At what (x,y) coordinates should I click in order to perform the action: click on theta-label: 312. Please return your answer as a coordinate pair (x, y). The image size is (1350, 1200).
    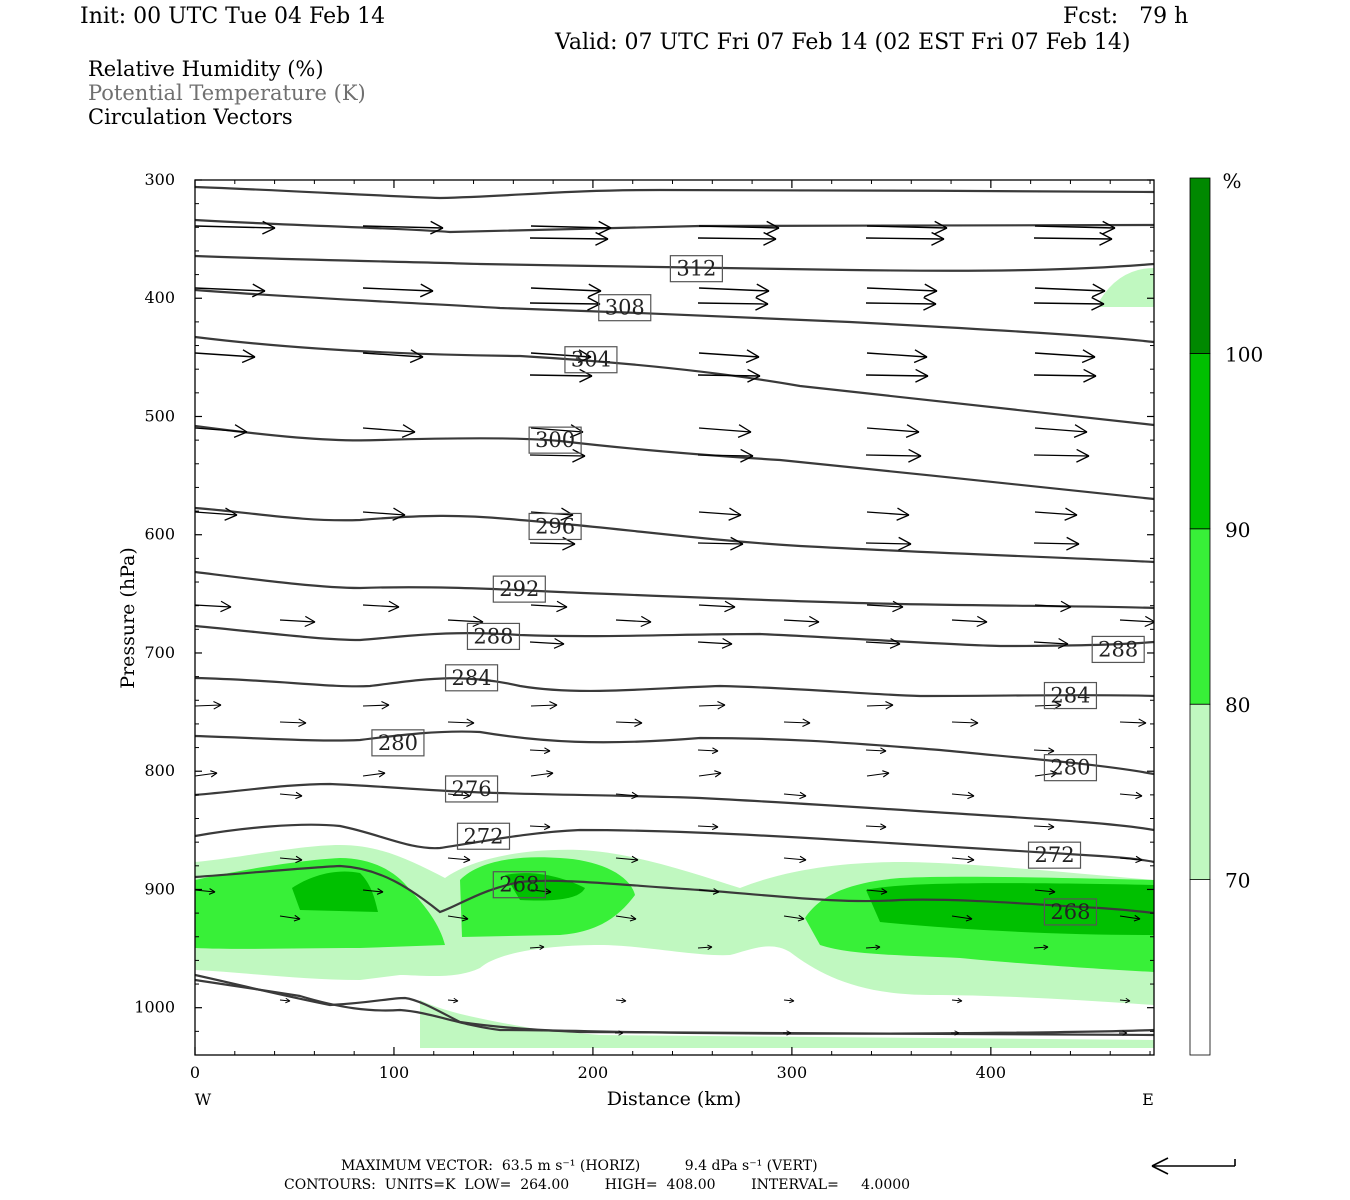
    Looking at the image, I should click on (696, 269).